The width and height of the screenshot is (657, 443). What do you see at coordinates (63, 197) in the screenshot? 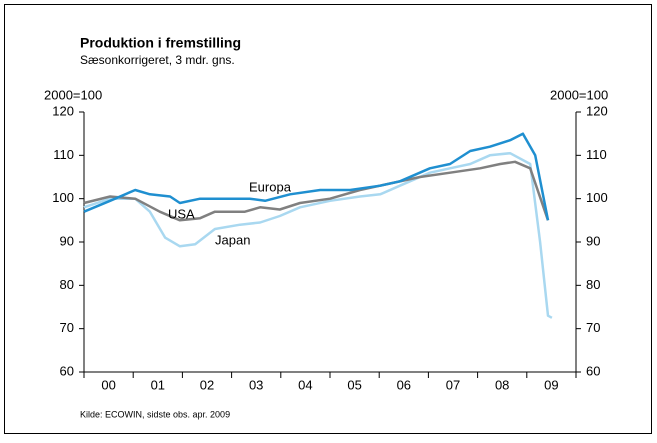
I see `y-tick-label: 100` at bounding box center [63, 197].